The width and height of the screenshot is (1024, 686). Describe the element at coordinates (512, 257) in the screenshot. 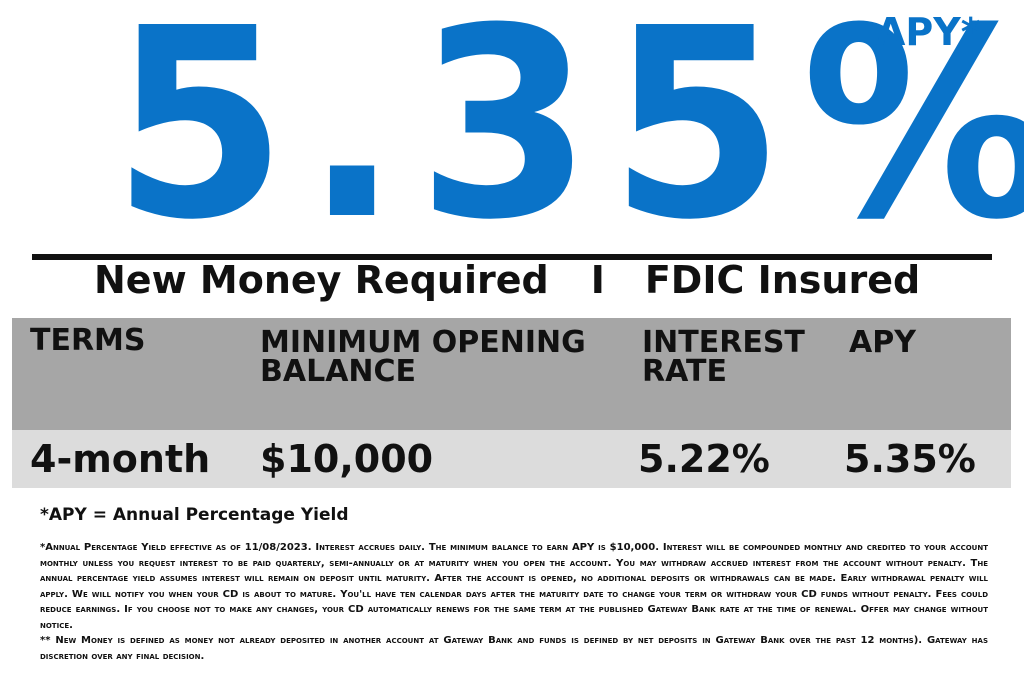

I see `divider-line` at that location.